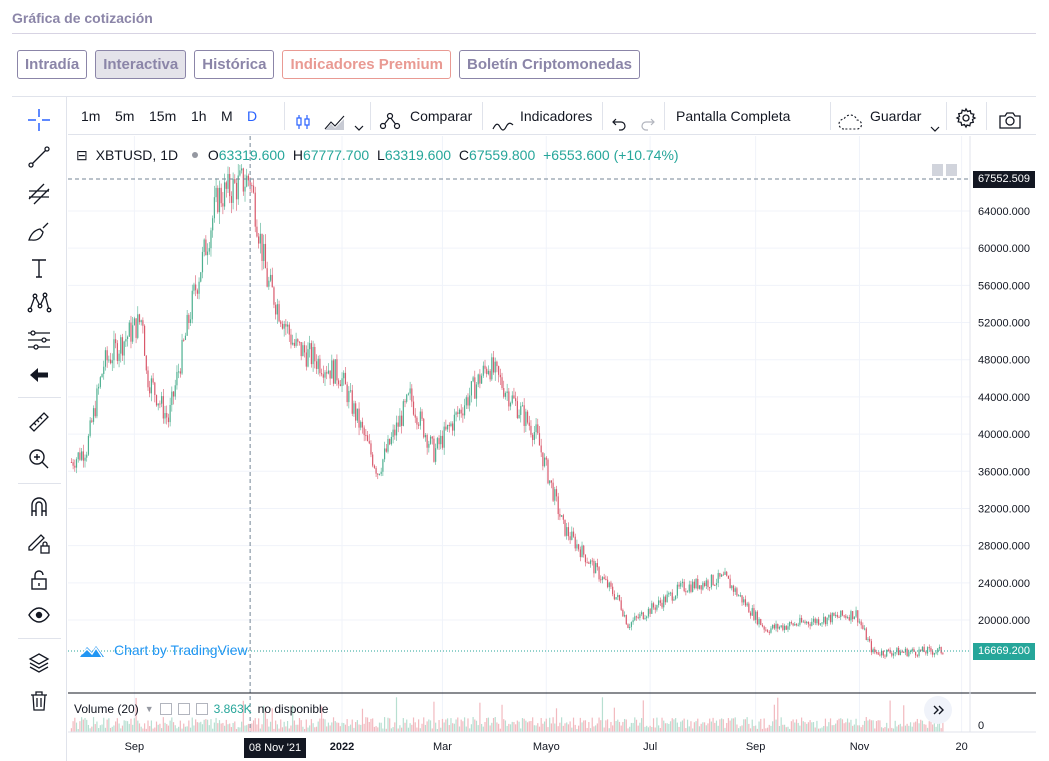 Image resolution: width=1049 pixels, height=761 pixels. What do you see at coordinates (944, 170) in the screenshot?
I see `scale-arrows` at bounding box center [944, 170].